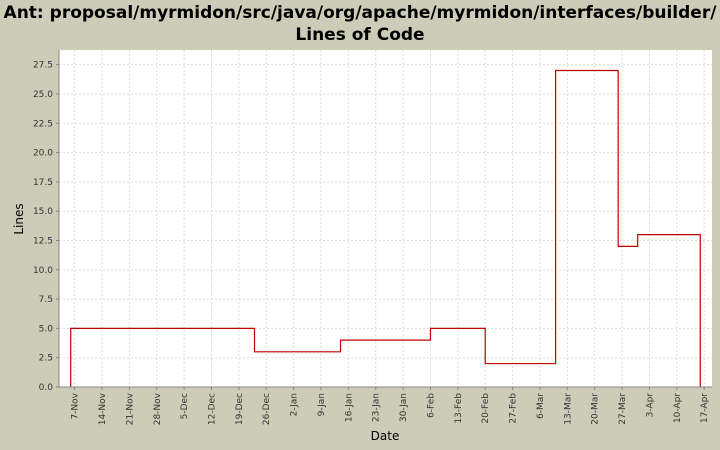 The image size is (720, 450). What do you see at coordinates (19, 218) in the screenshot?
I see `y-axis-title: Lines` at bounding box center [19, 218].